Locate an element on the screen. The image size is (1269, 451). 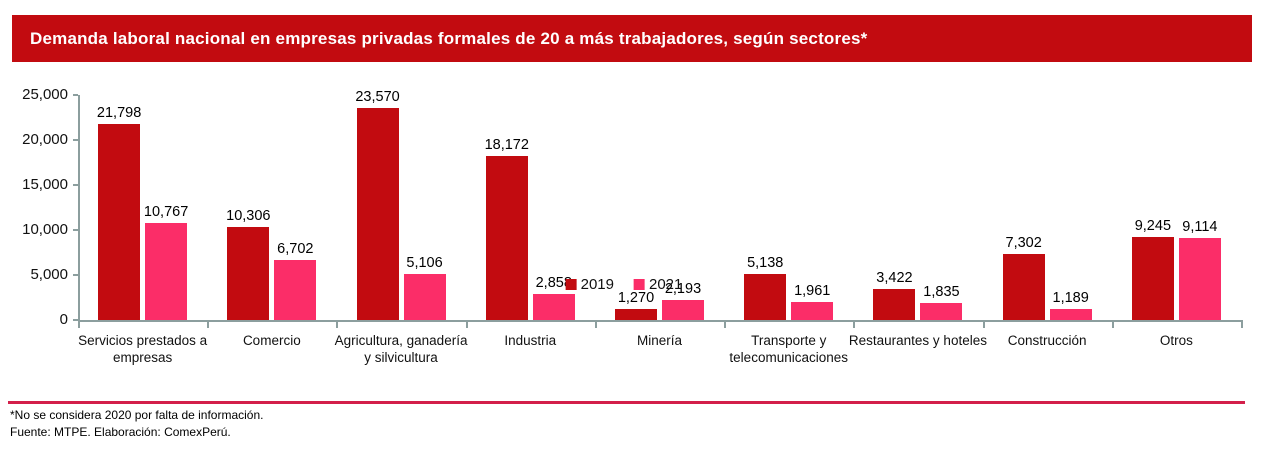
bar-value-label: 9,114 is located at coordinates (1200, 227).